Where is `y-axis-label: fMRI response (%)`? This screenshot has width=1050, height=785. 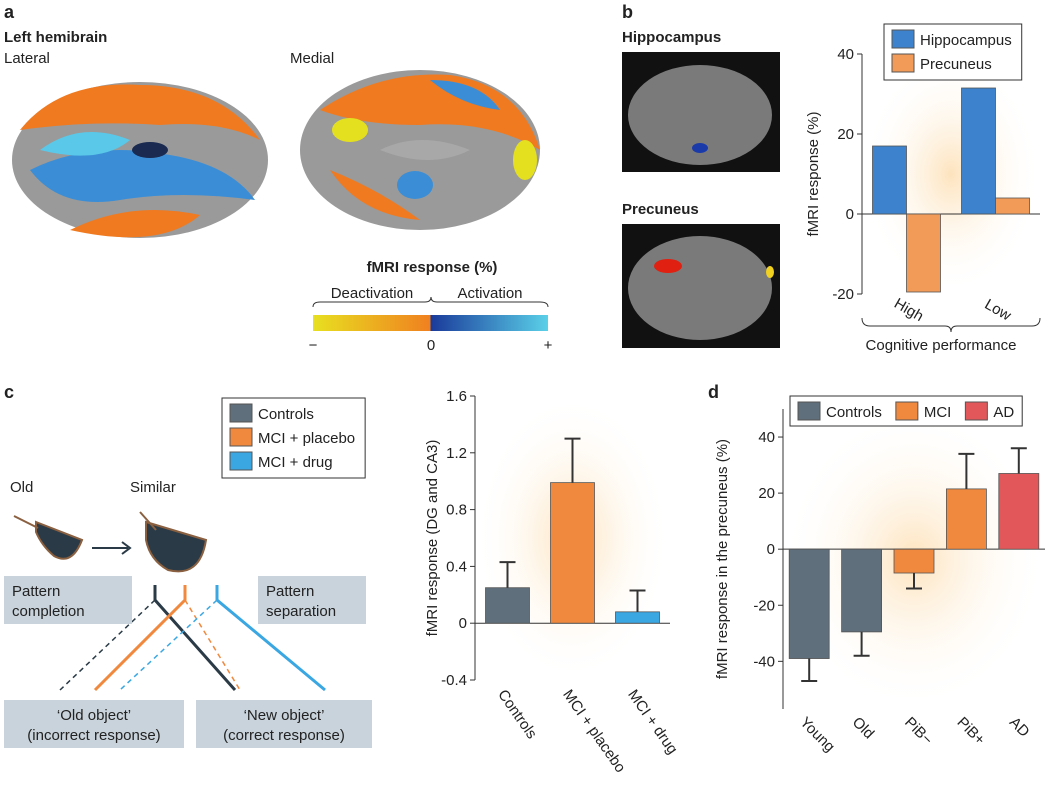 y-axis-label: fMRI response (%) is located at coordinates (813, 173).